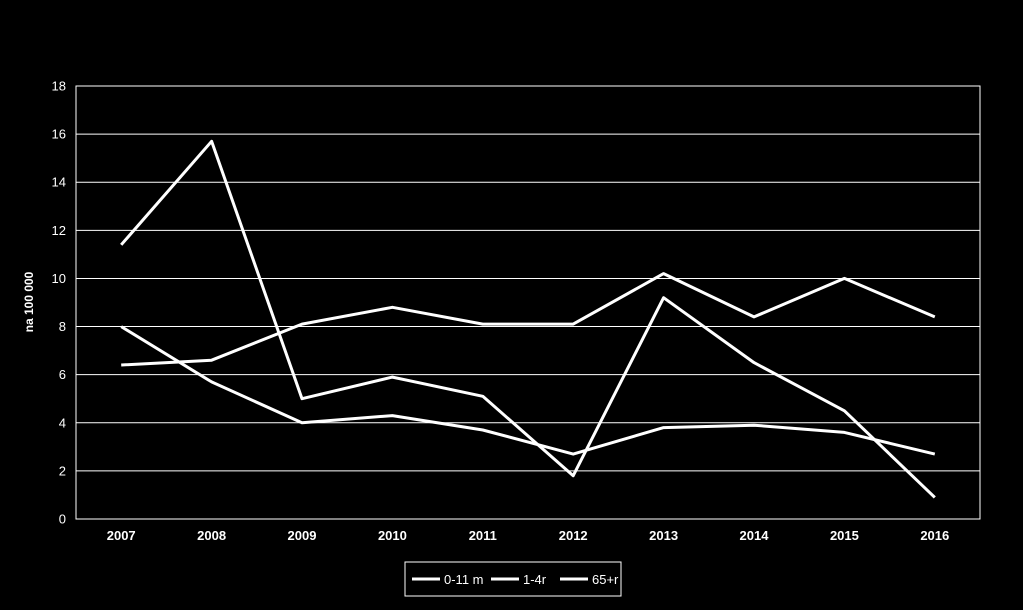 The height and width of the screenshot is (610, 1023). What do you see at coordinates (211, 535) in the screenshot?
I see `x-tick-label: 2008` at bounding box center [211, 535].